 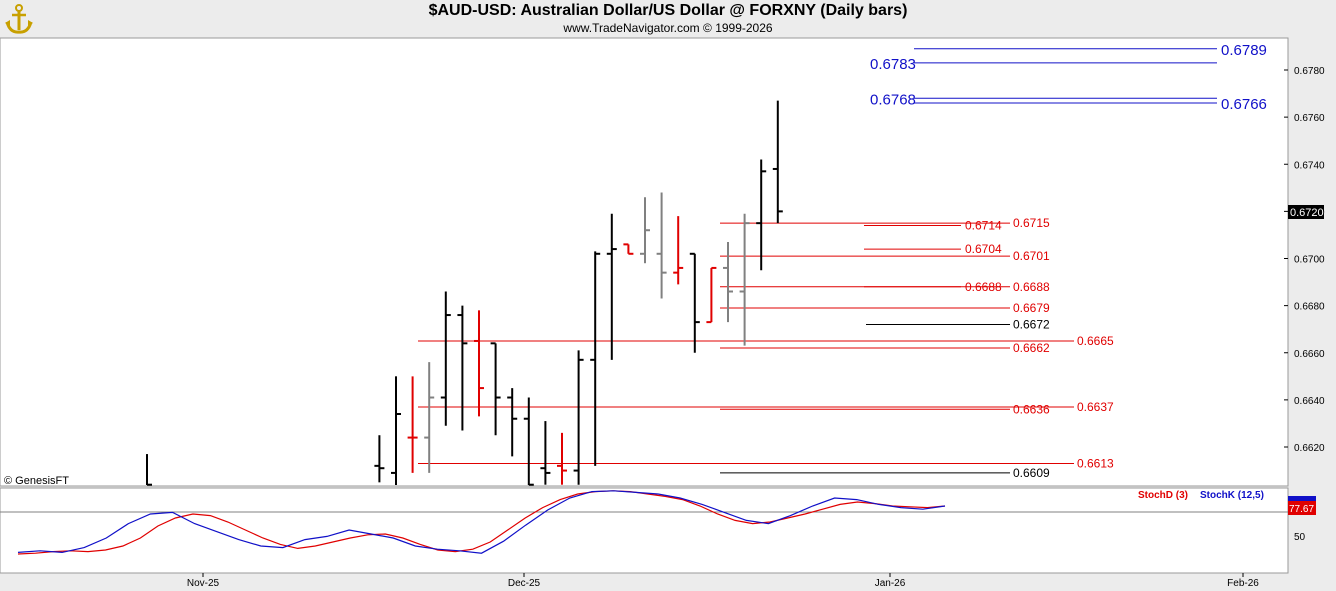 What do you see at coordinates (1244, 50) in the screenshot?
I see `price-level-label-0: 0.6789` at bounding box center [1244, 50].